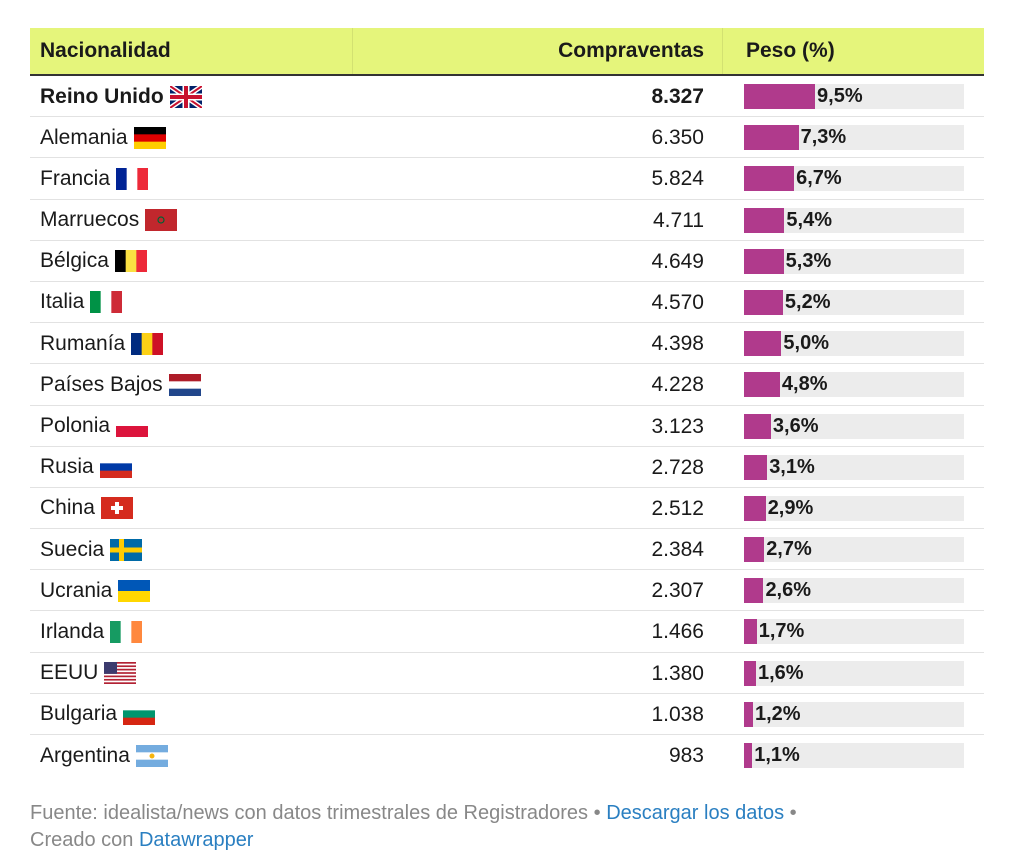  What do you see at coordinates (79, 714) in the screenshot?
I see `nationality-label: Bulgaria` at bounding box center [79, 714].